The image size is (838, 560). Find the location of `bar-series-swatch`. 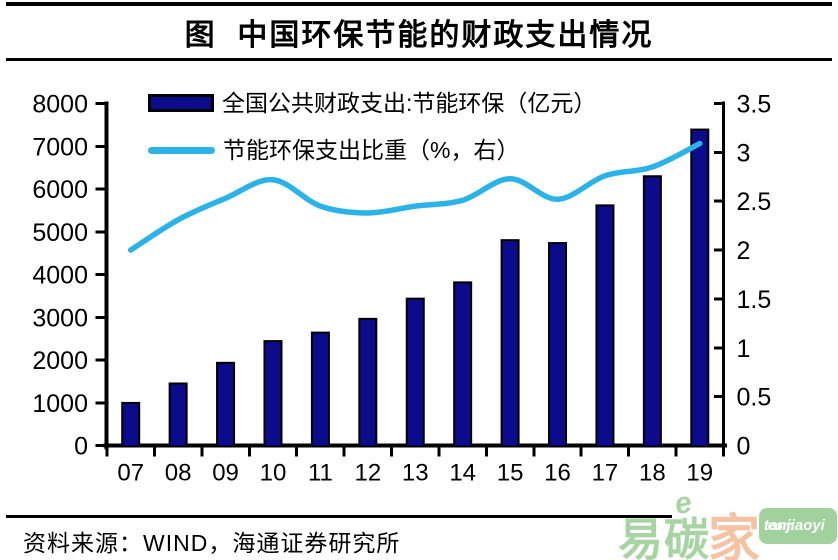

bar-series-swatch is located at coordinates (181, 103).